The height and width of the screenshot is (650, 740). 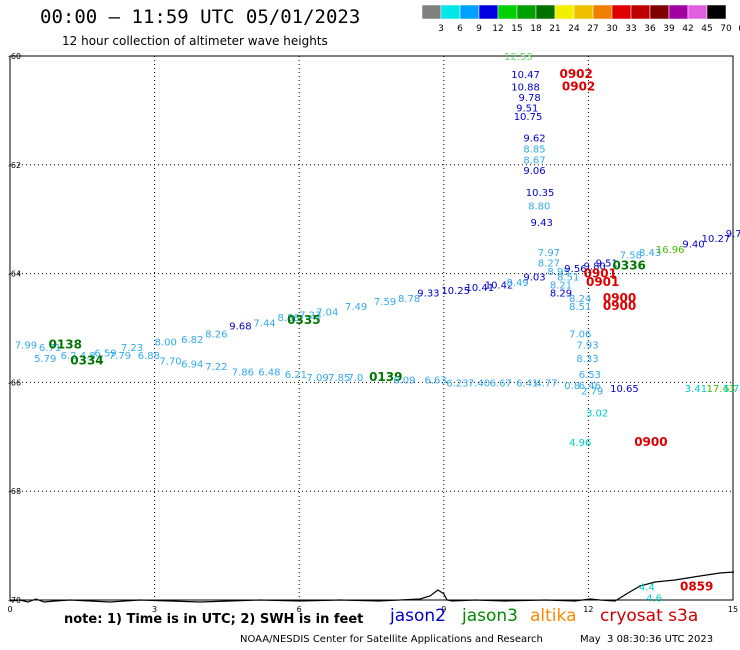 I want to click on wave-height-label: 7.93, so click(x=587, y=345).